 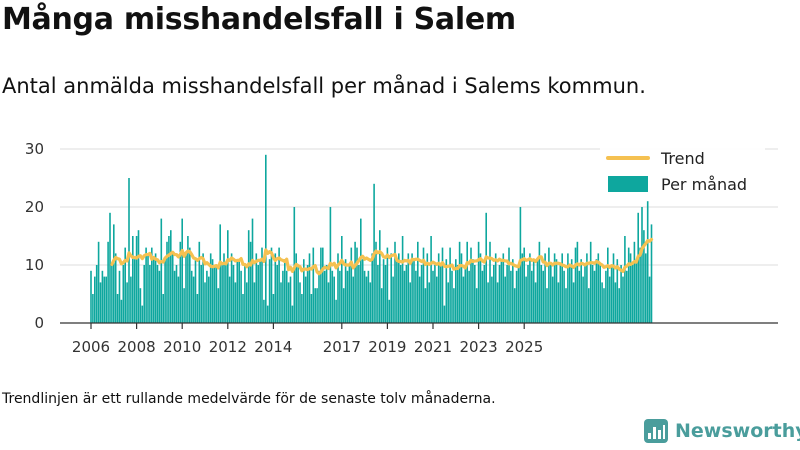 What do you see at coordinates (34, 265) in the screenshot?
I see `y-tick-label-10: 10` at bounding box center [34, 265].